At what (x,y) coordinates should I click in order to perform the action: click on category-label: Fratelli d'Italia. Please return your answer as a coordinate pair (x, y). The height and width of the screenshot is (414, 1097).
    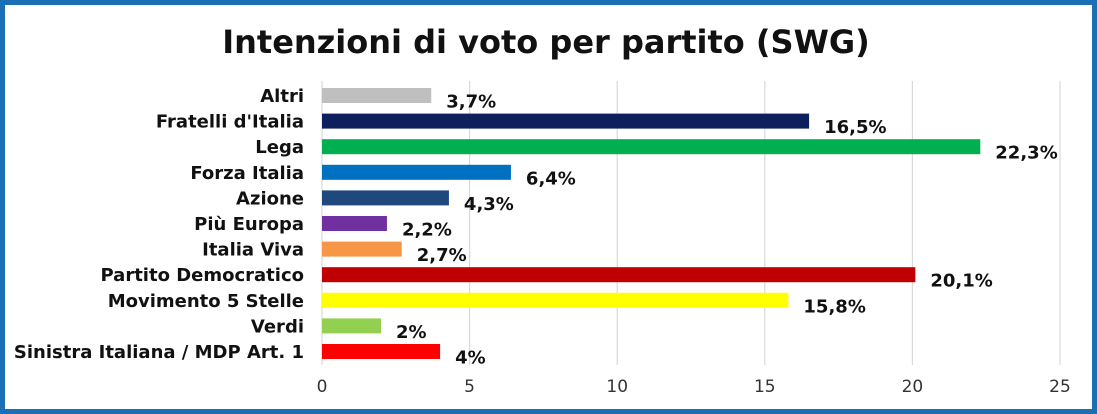
    Looking at the image, I should click on (230, 122).